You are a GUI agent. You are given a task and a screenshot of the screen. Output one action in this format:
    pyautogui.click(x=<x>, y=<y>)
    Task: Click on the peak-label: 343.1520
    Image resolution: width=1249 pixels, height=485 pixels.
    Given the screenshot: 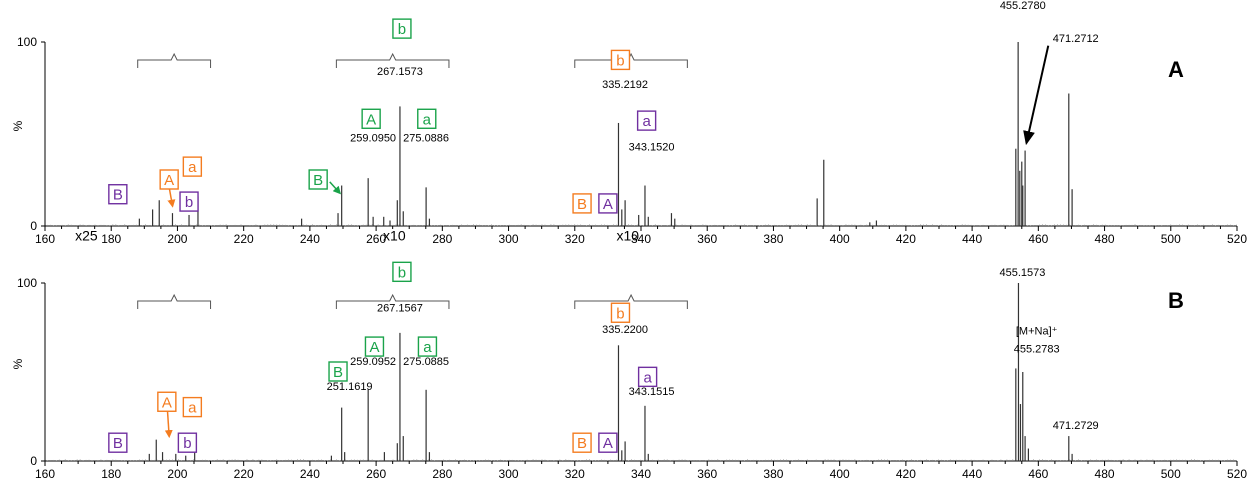 What is the action you would take?
    pyautogui.click(x=652, y=148)
    